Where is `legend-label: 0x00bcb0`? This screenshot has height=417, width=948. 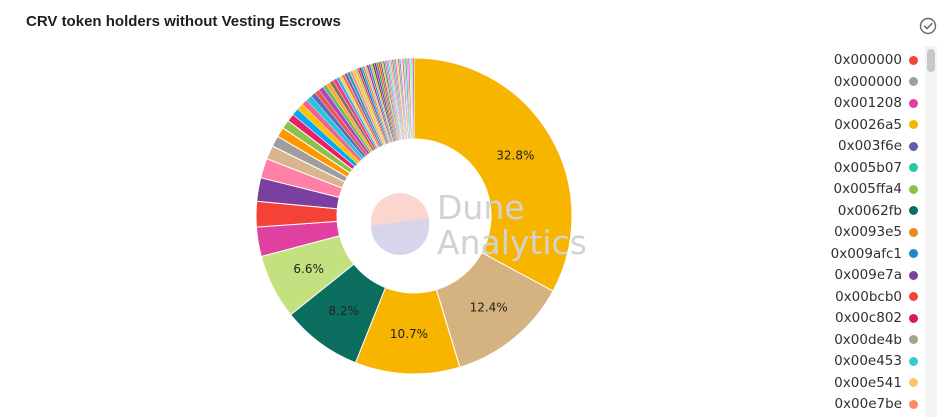 legend-label: 0x00bcb0 is located at coordinates (868, 296).